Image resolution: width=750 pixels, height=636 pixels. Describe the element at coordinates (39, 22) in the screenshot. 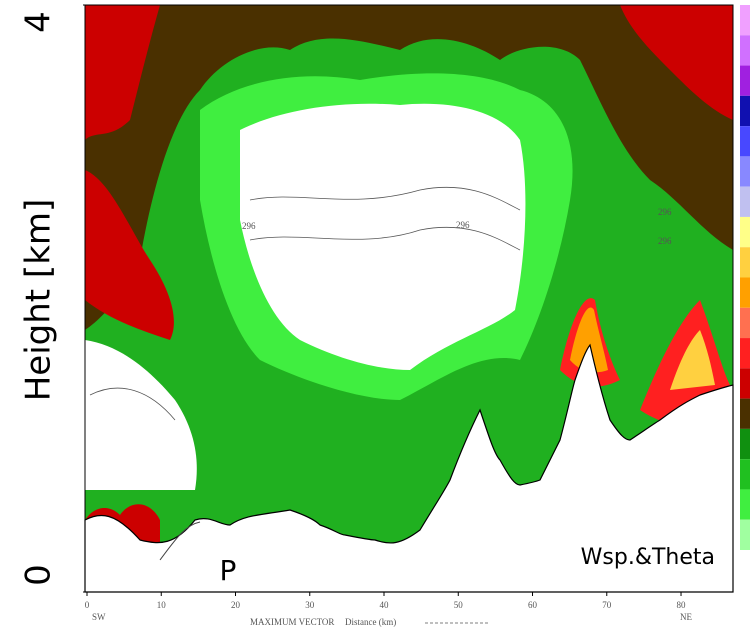

I see `y-tick-label: 4` at that location.